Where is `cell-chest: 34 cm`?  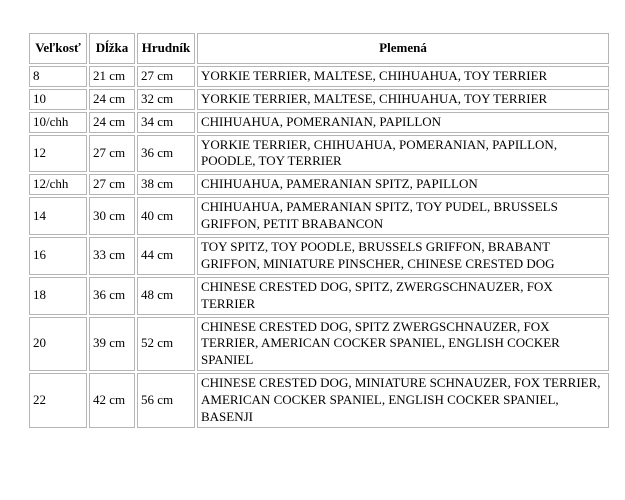
cell-chest: 34 cm is located at coordinates (166, 122).